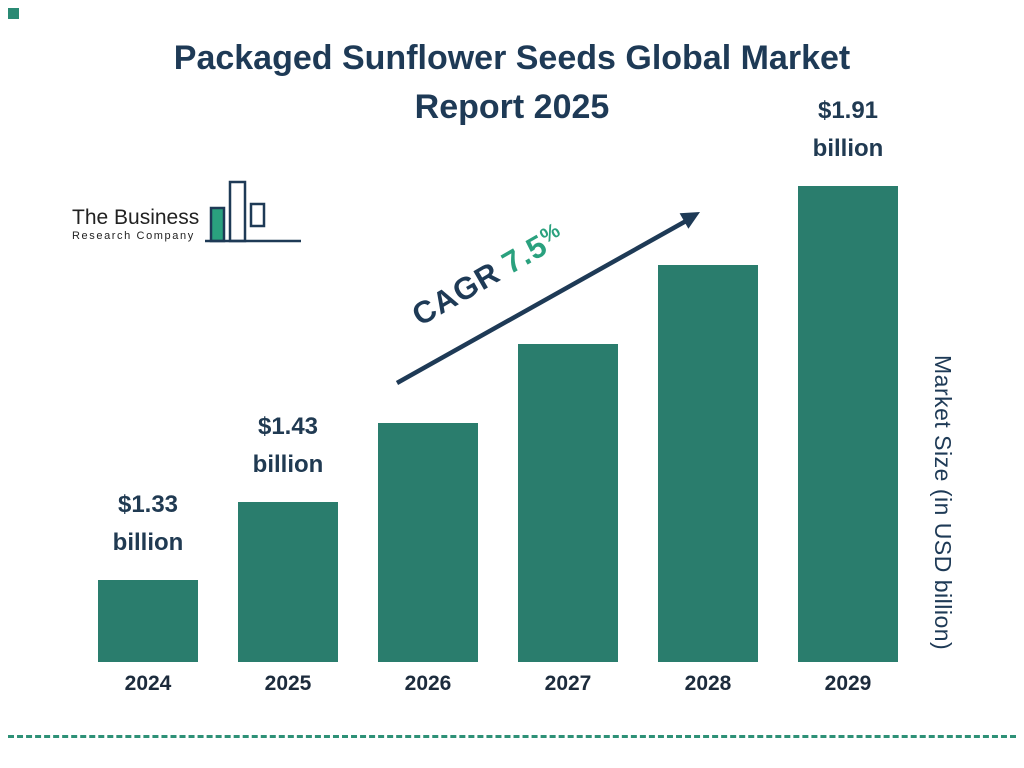  What do you see at coordinates (148, 683) in the screenshot?
I see `x-axis-label-2024: 2024` at bounding box center [148, 683].